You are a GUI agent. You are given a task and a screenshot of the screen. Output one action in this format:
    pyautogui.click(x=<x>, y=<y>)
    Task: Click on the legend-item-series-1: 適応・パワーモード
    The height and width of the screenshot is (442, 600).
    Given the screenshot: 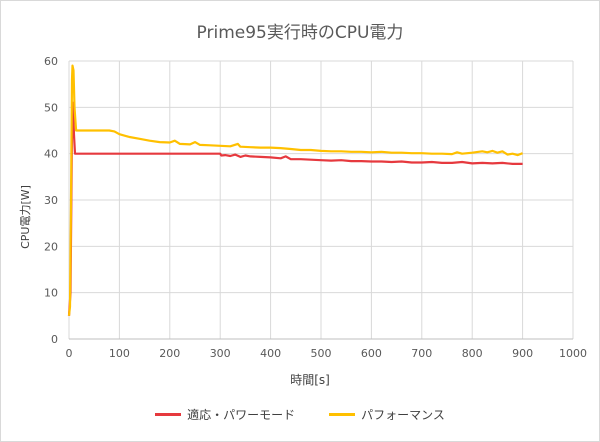 What is the action you would take?
    pyautogui.click(x=225, y=414)
    